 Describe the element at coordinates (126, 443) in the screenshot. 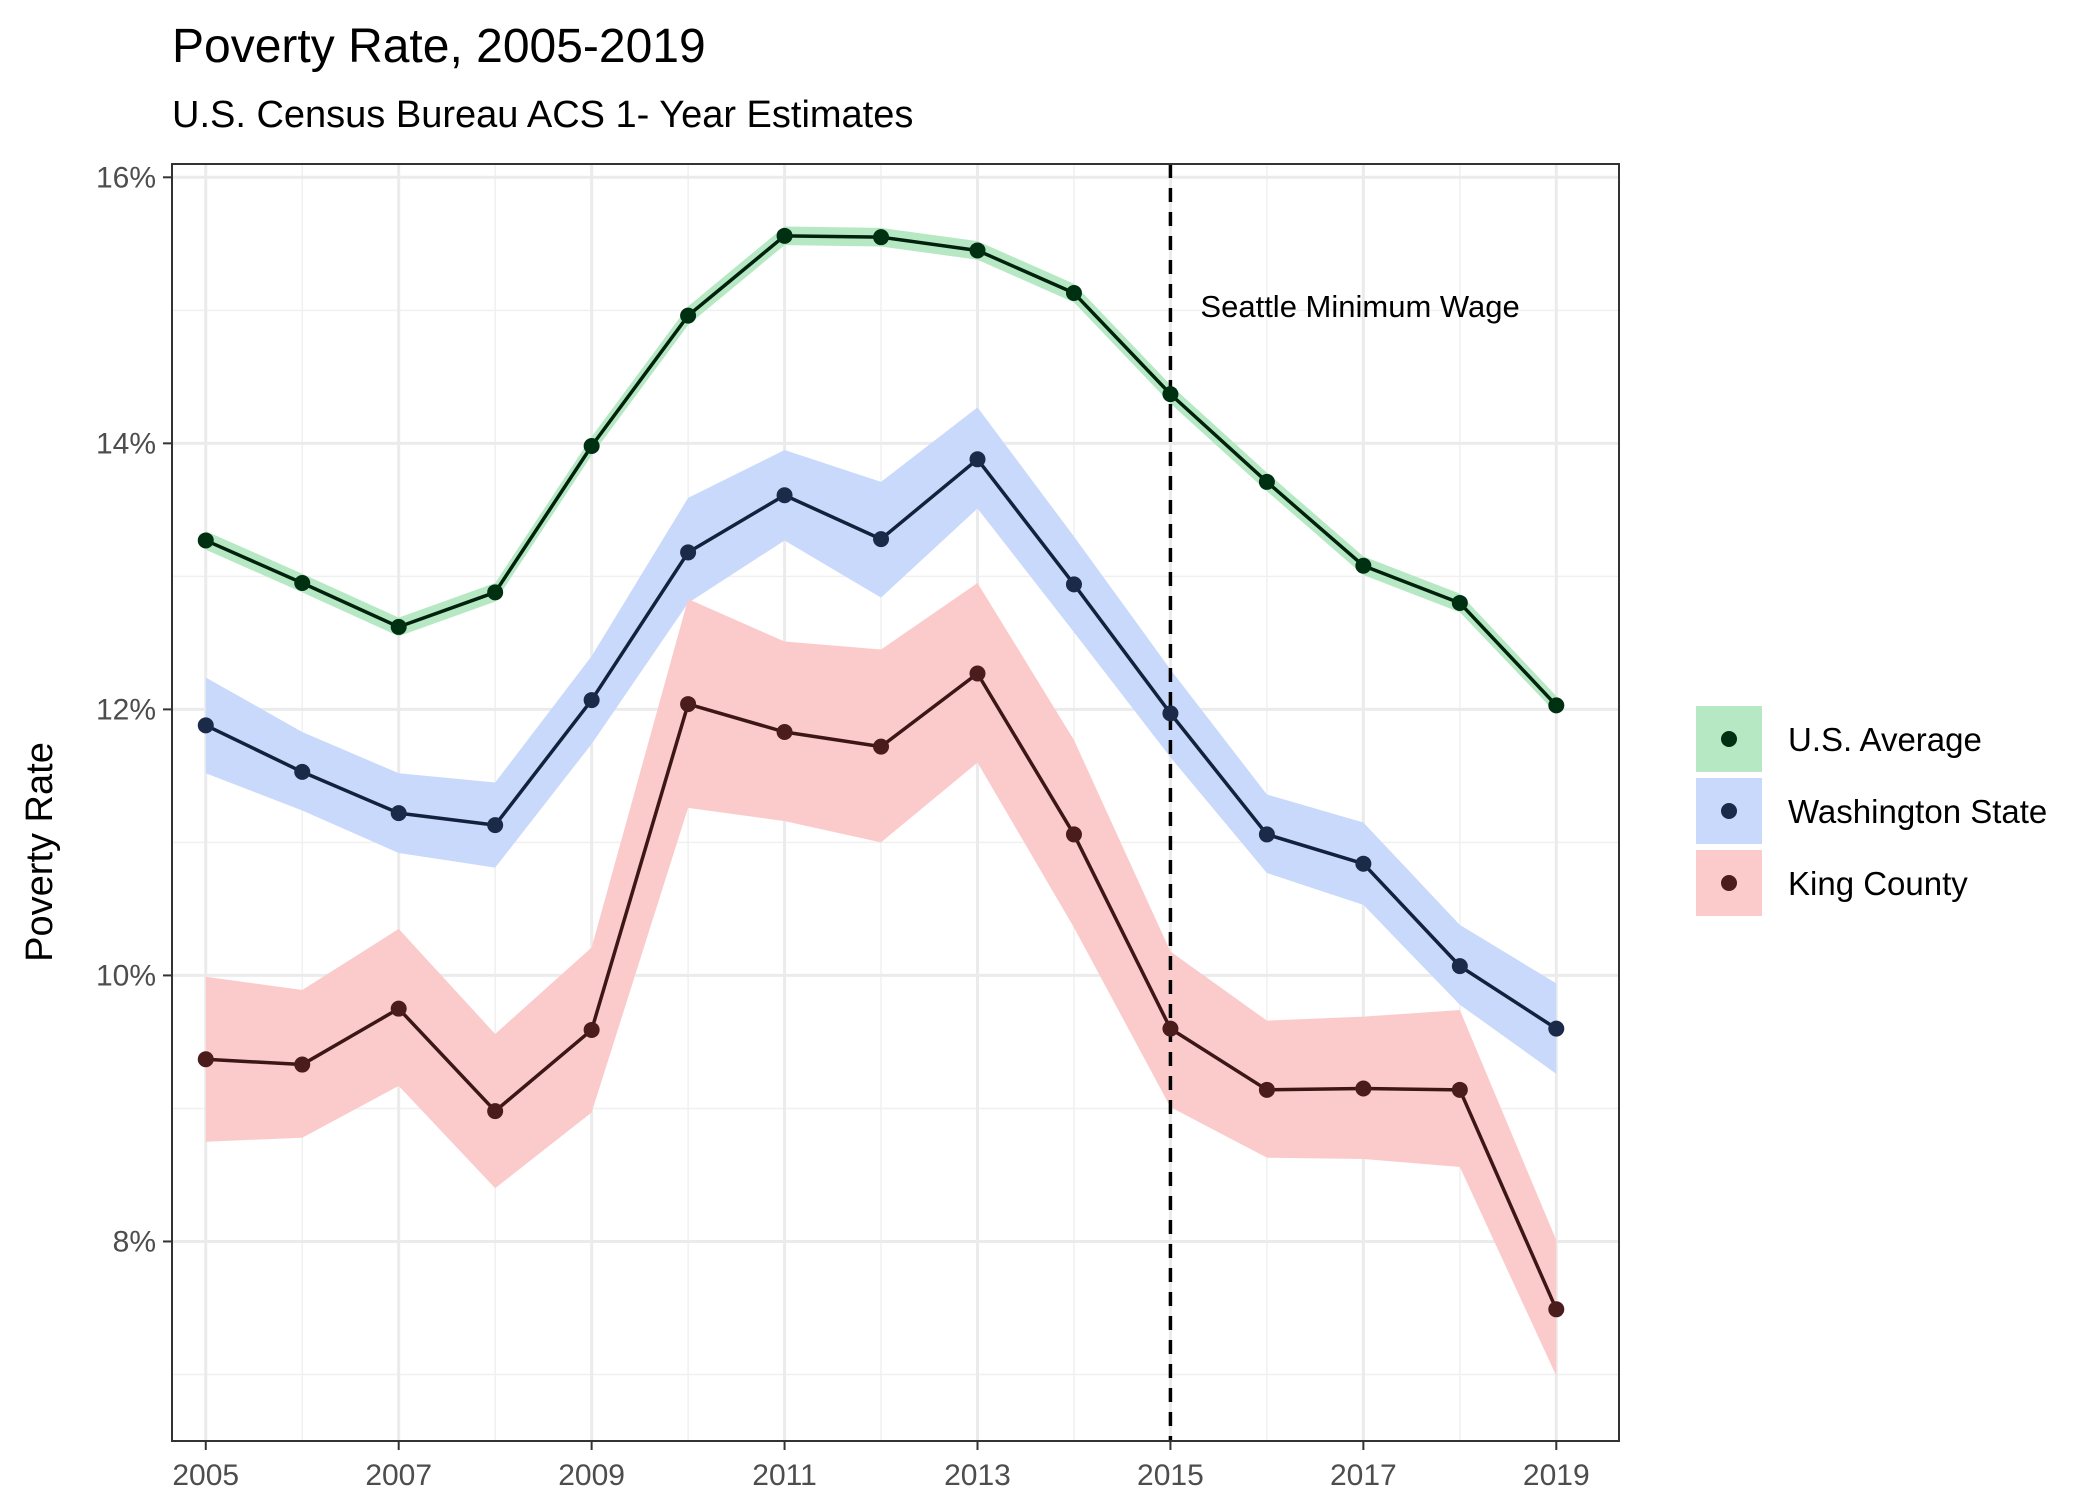

I see `y-tick-label: 14%` at that location.